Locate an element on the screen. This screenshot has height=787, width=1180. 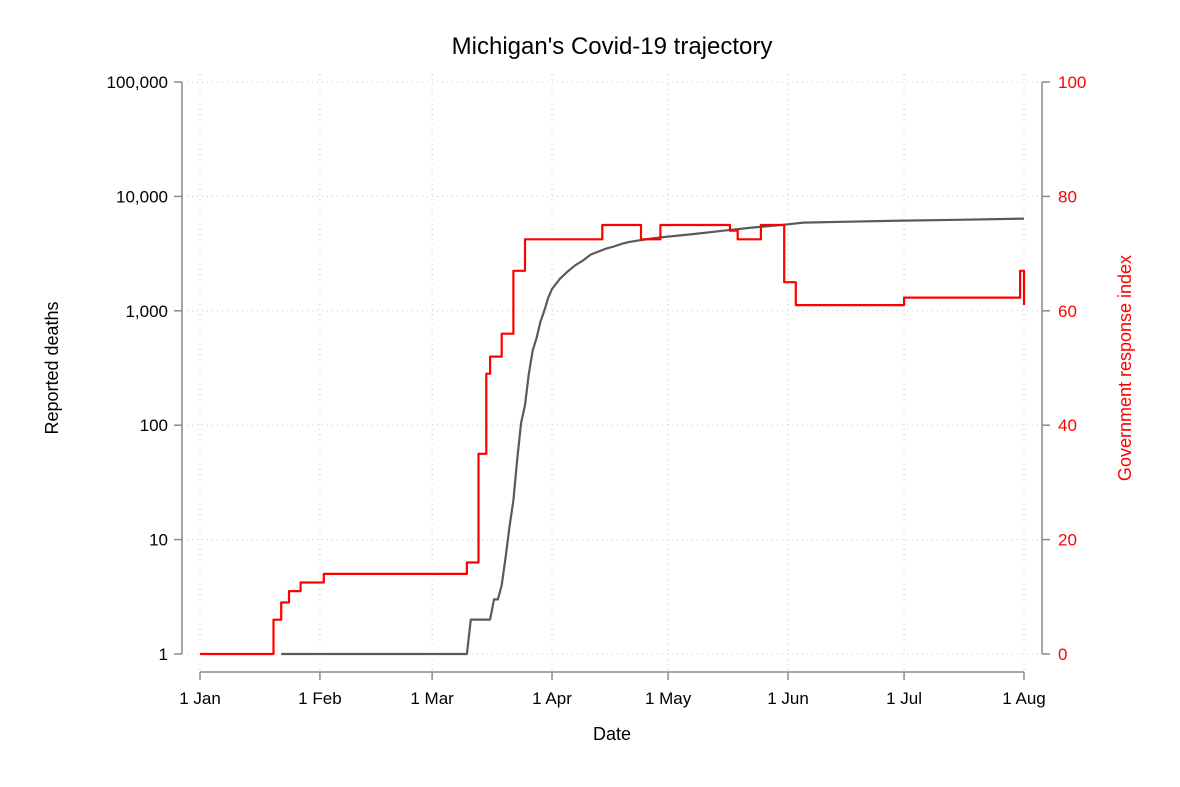
x-tick-label: 1 Mar is located at coordinates (432, 698).